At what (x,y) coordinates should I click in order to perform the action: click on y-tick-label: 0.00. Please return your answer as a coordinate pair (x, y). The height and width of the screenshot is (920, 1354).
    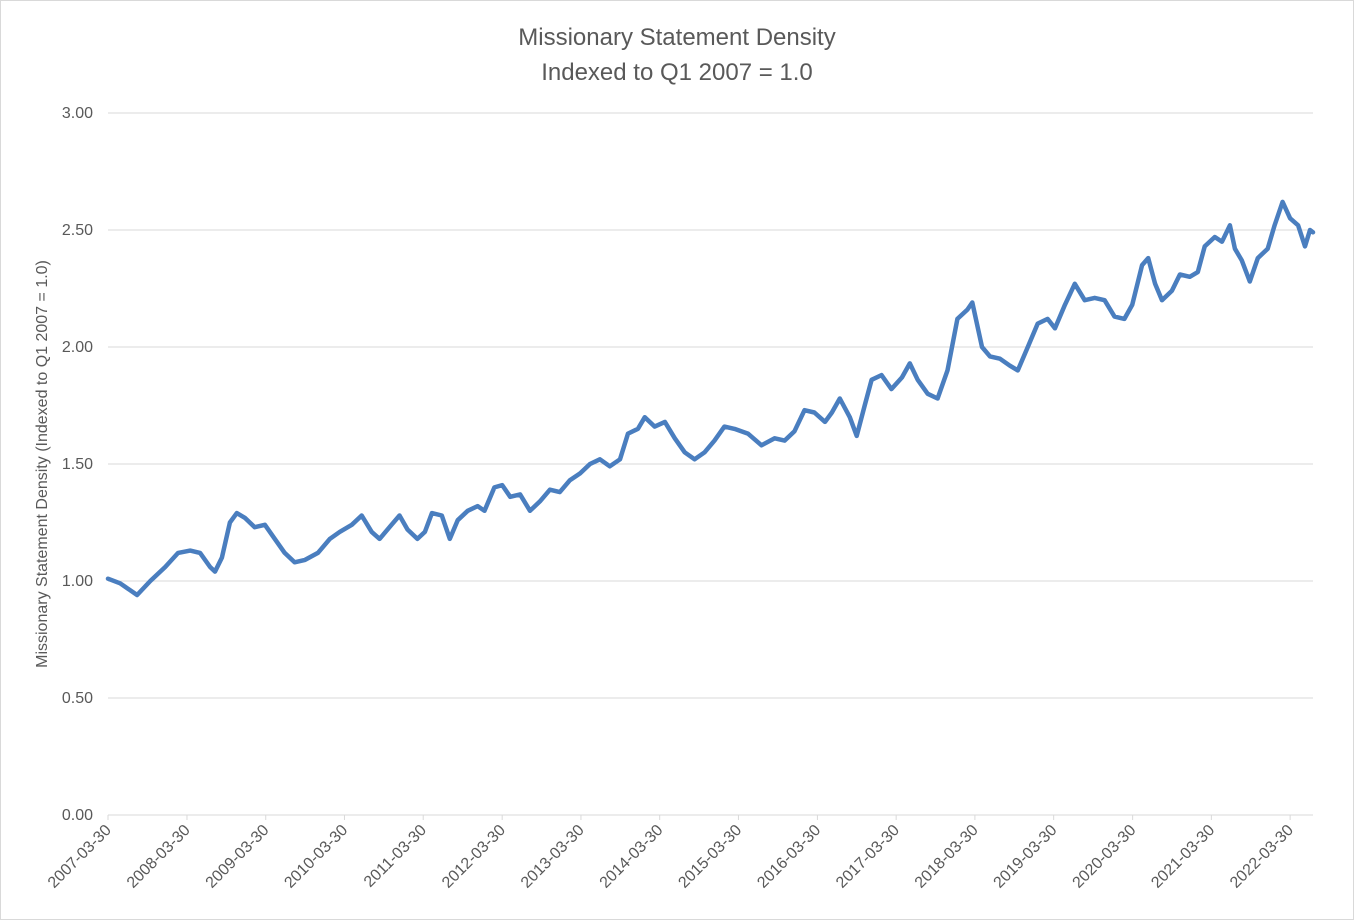
    Looking at the image, I should click on (77, 815).